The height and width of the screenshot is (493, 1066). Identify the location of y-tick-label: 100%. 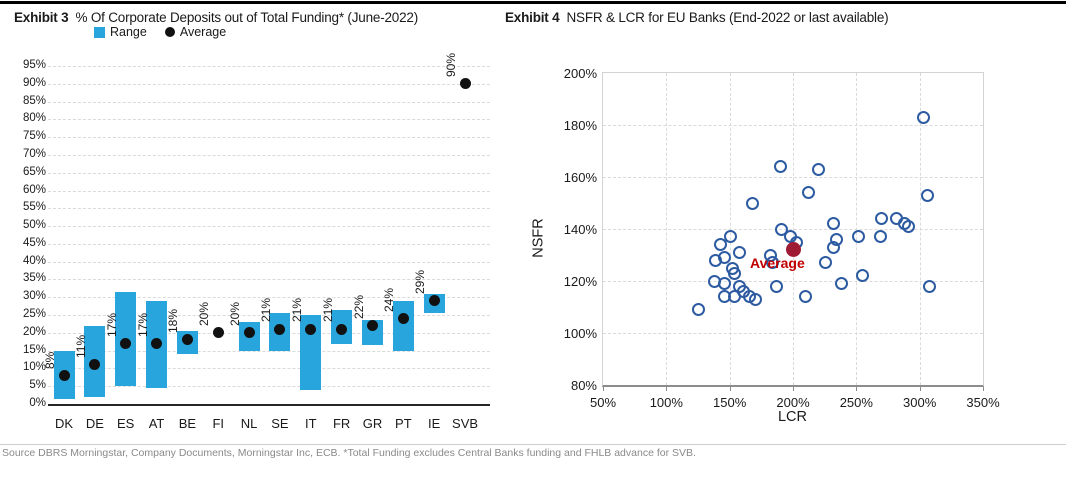
(580, 333).